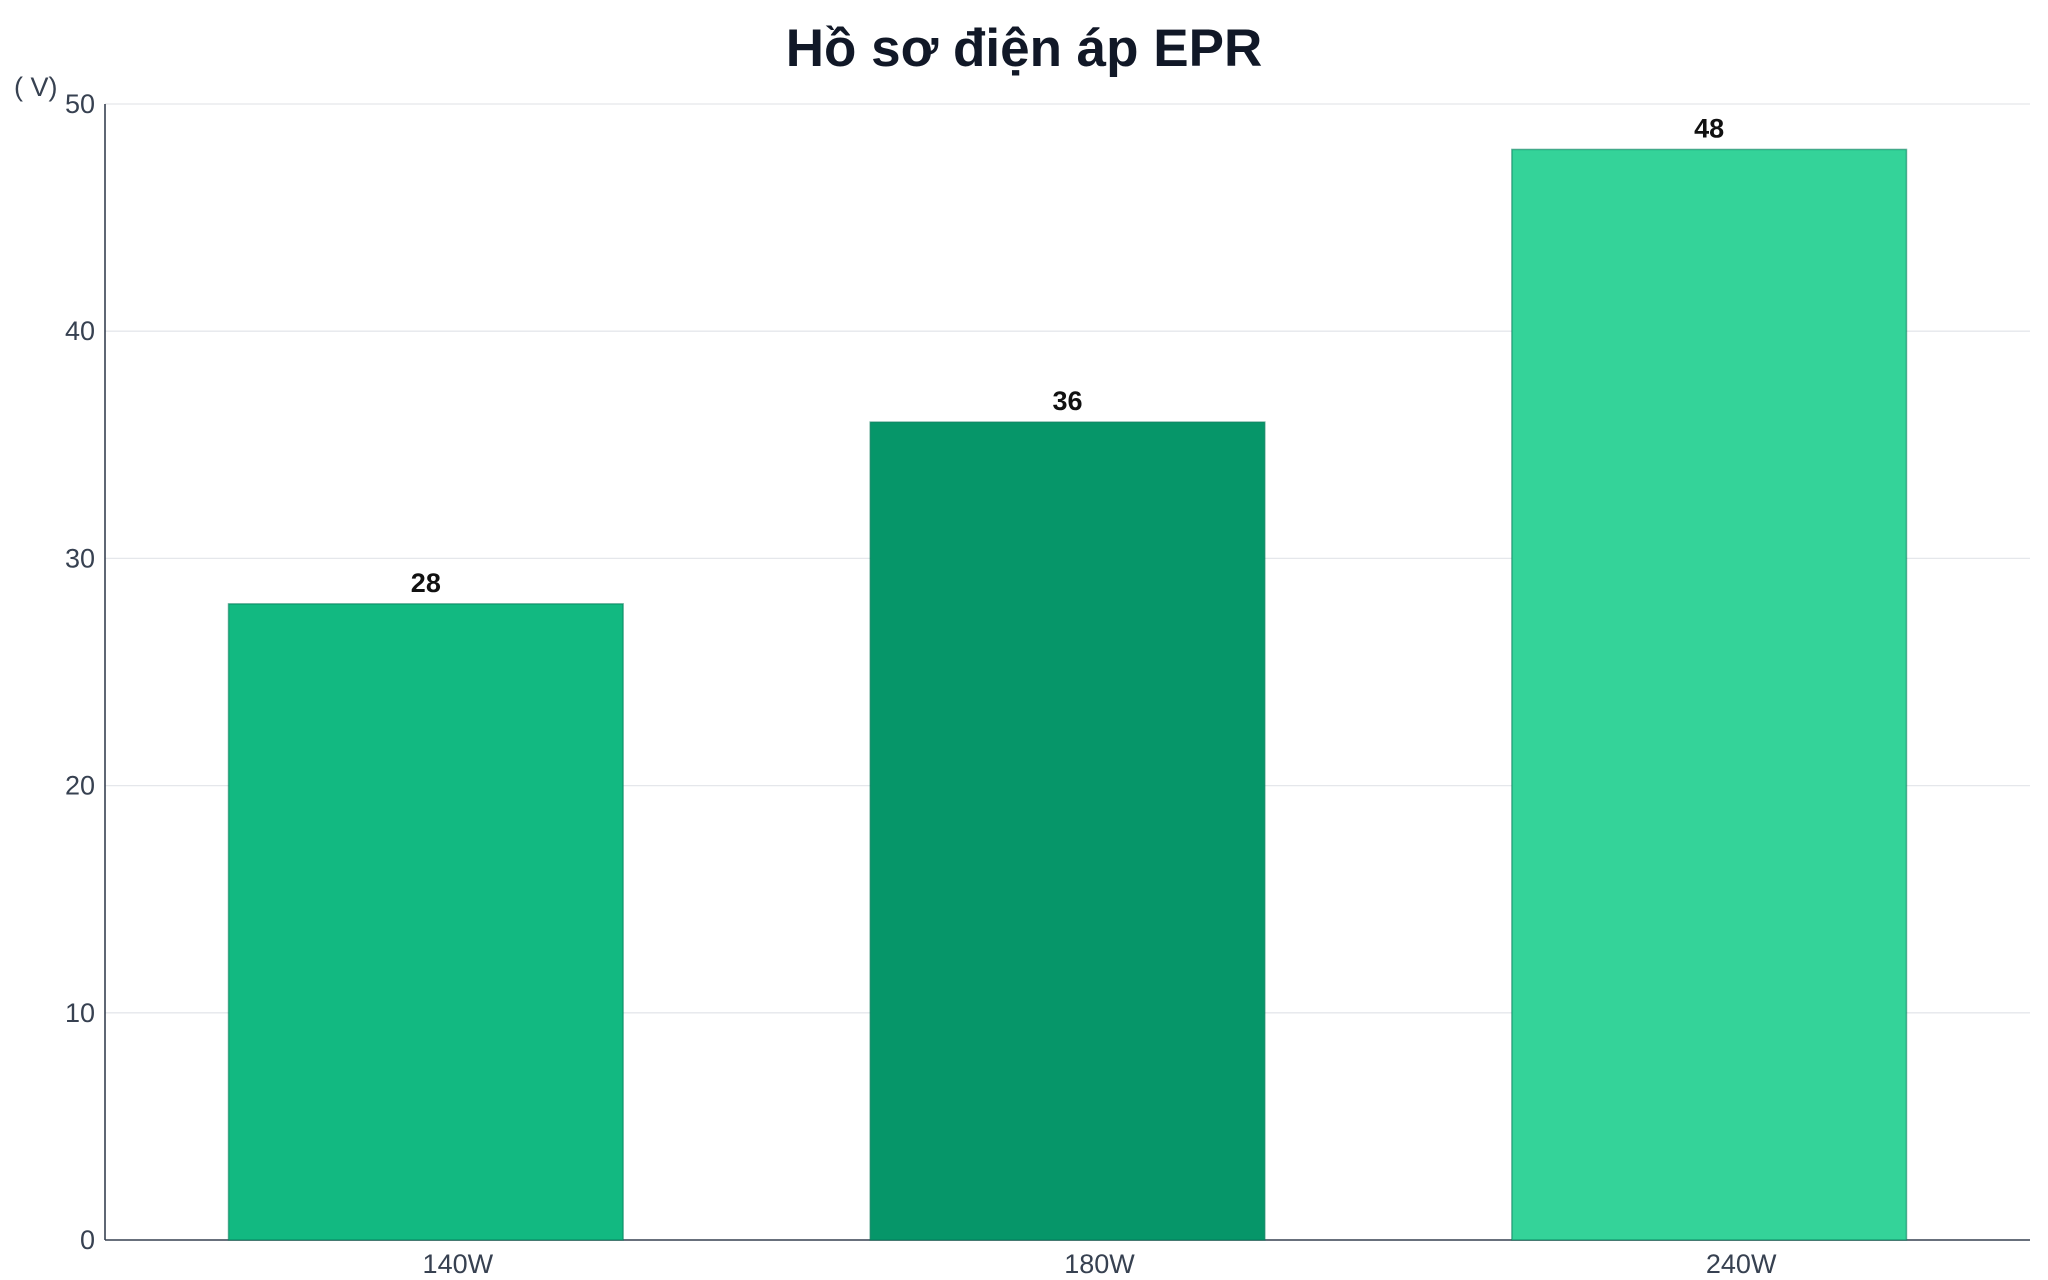 This screenshot has height=1280, width=2048. I want to click on y-tick-label: 50, so click(80, 104).